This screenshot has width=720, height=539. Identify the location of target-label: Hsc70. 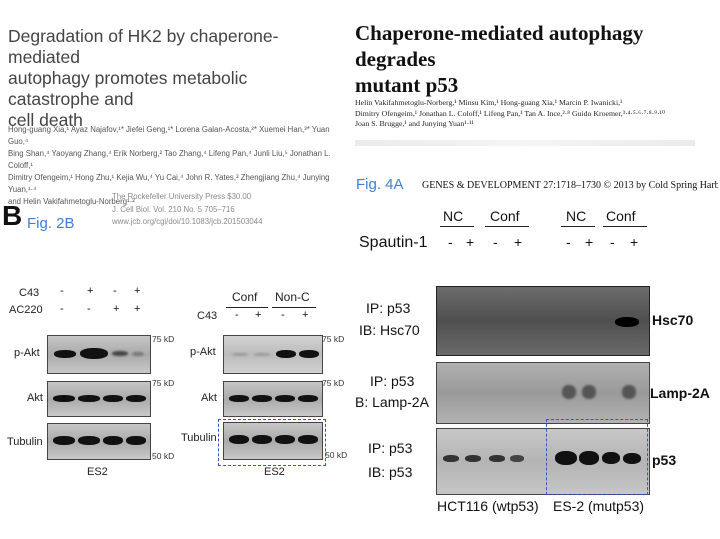
(673, 320).